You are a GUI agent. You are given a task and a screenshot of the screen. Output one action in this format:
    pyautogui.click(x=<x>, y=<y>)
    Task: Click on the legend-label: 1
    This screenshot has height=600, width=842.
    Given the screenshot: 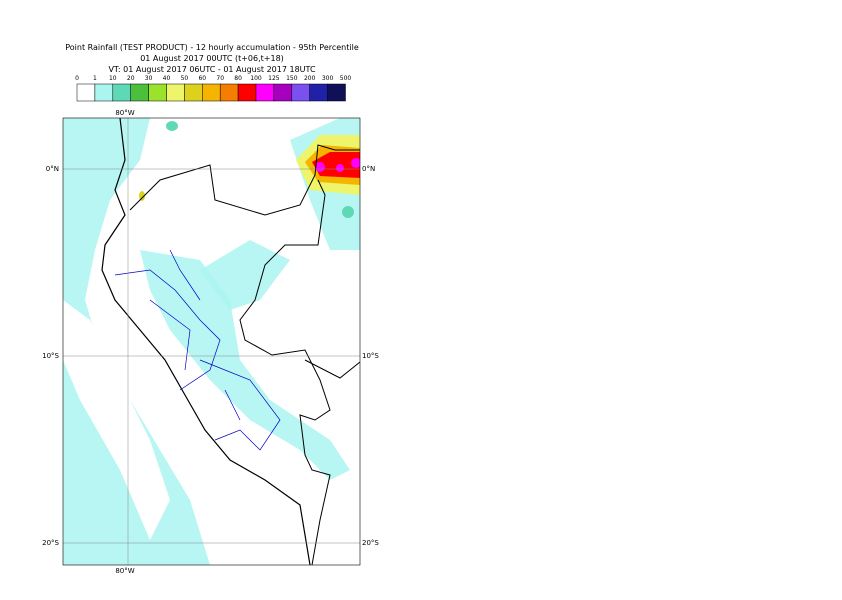 What is the action you would take?
    pyautogui.click(x=95, y=78)
    